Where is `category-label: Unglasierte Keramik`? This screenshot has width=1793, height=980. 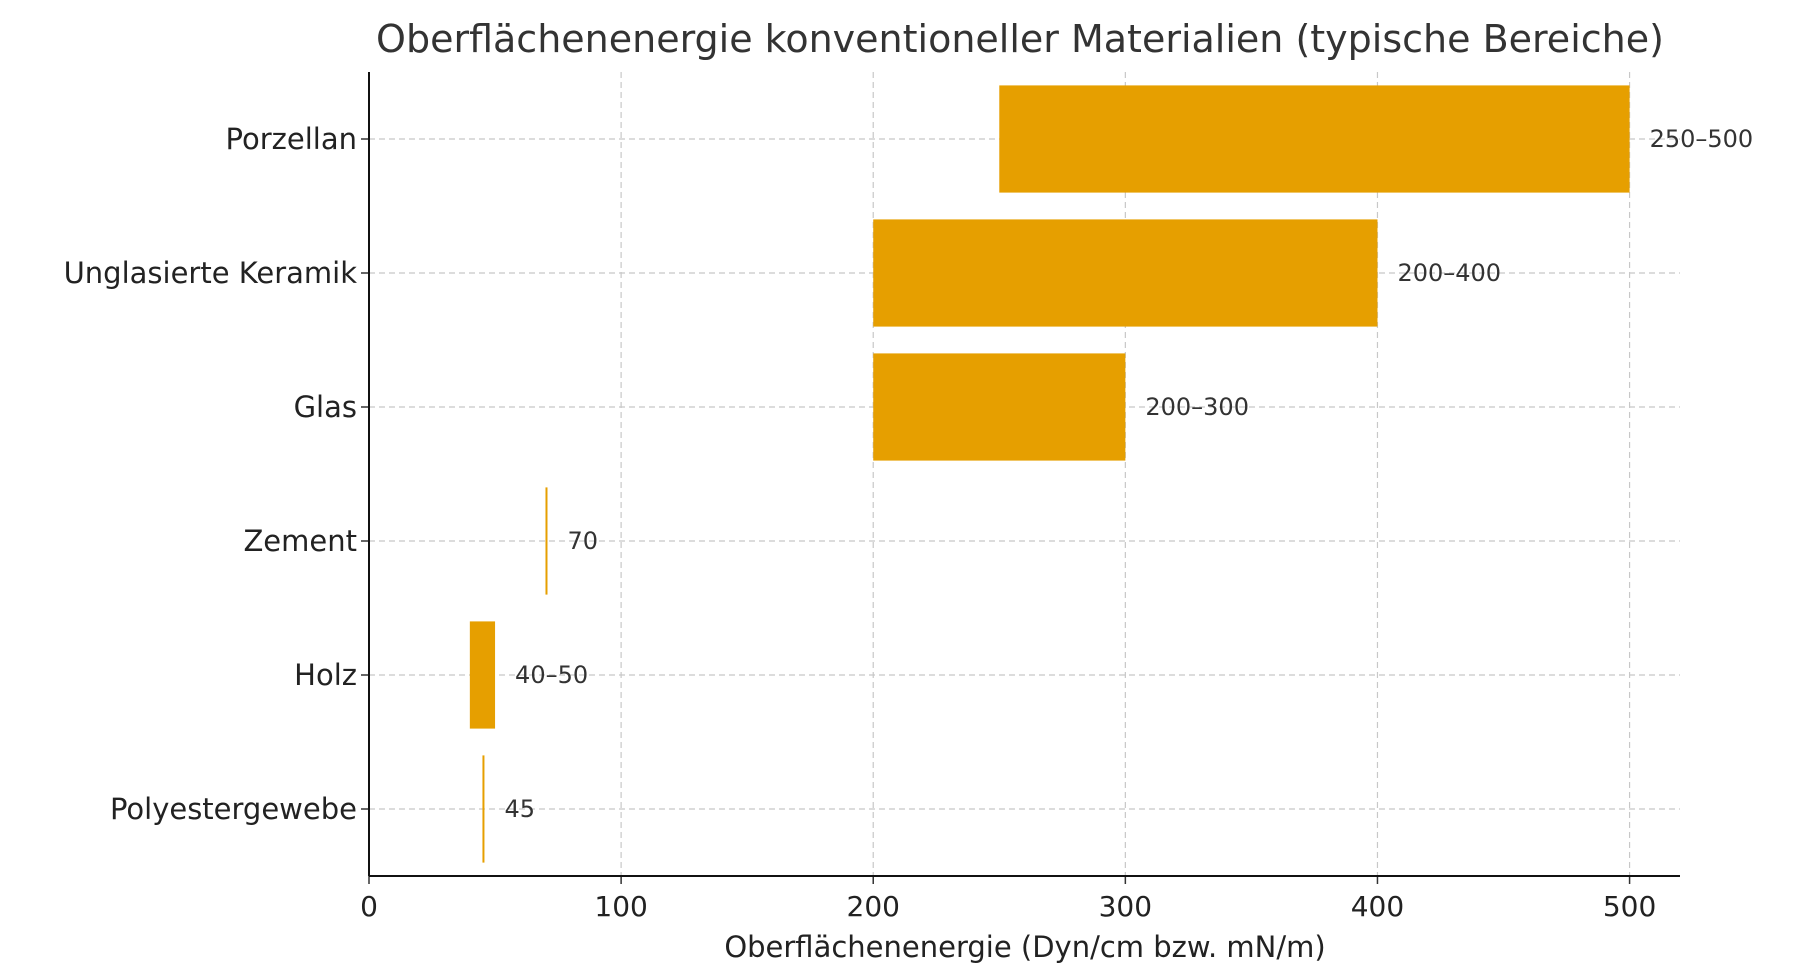
category-label: Unglasierte Keramik is located at coordinates (211, 273).